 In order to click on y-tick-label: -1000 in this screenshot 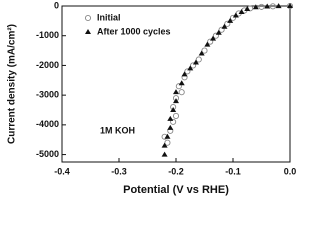, I will do `click(47, 35)`.